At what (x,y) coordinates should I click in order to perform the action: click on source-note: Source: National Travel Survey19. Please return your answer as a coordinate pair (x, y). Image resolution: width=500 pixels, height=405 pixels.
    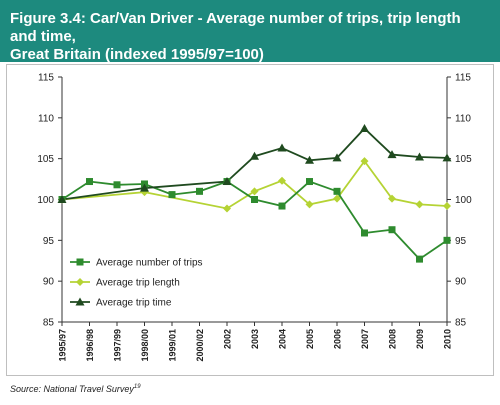
    Looking at the image, I should click on (75, 389).